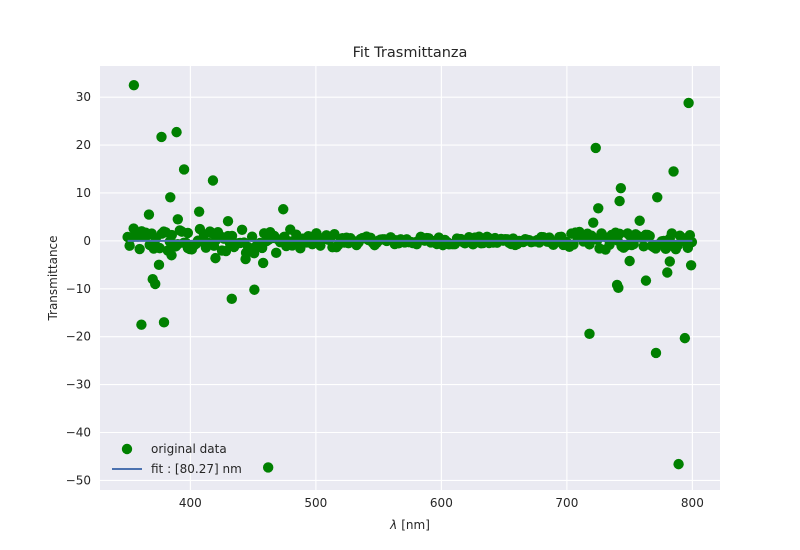  What do you see at coordinates (190, 503) in the screenshot?
I see `x-tick-label: 400` at bounding box center [190, 503].